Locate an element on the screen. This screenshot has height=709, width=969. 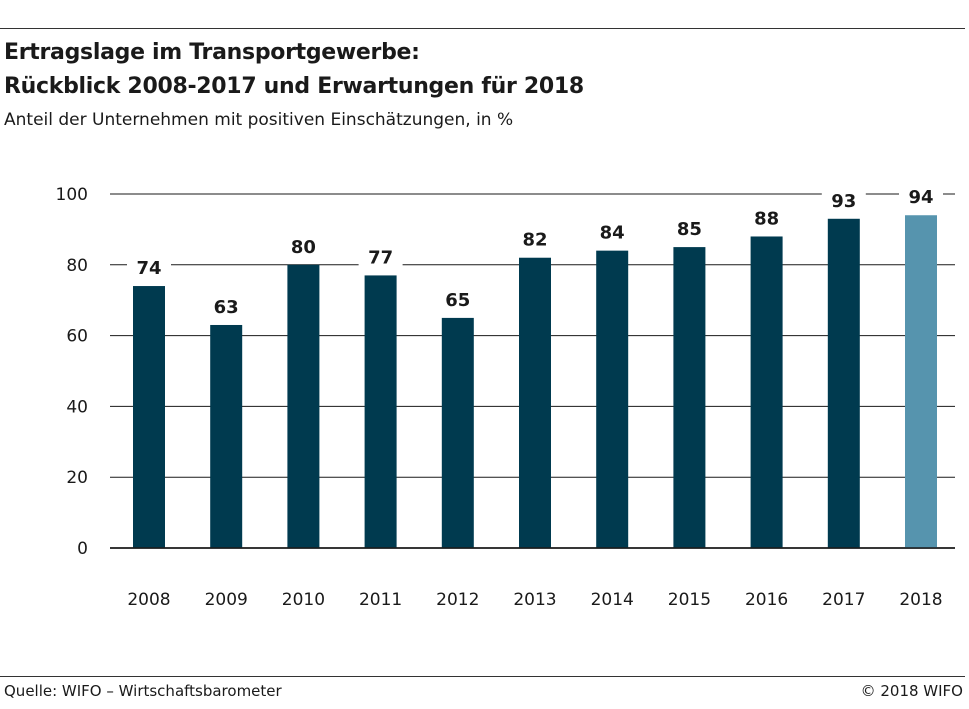
x-tick-label: 2013 is located at coordinates (534, 600).